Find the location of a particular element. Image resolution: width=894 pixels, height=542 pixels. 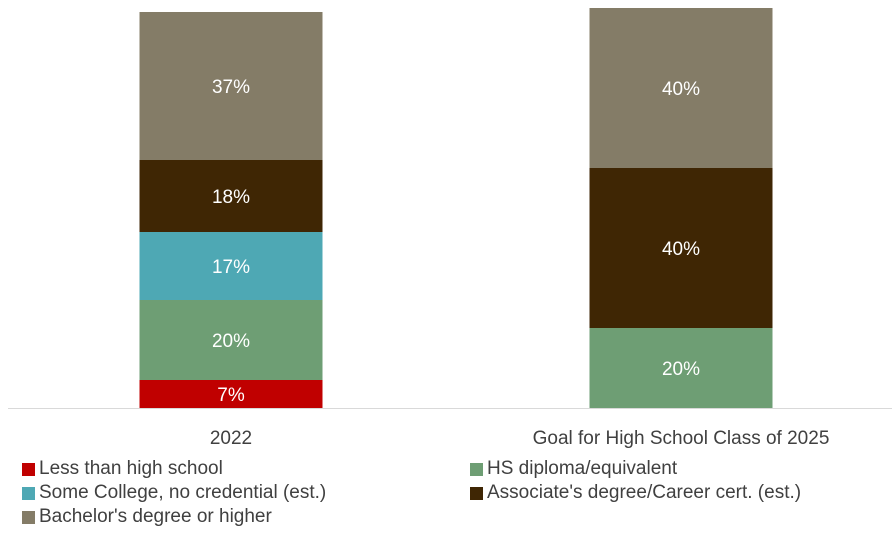

legend-label: HS diploma/equivalent is located at coordinates (582, 468).